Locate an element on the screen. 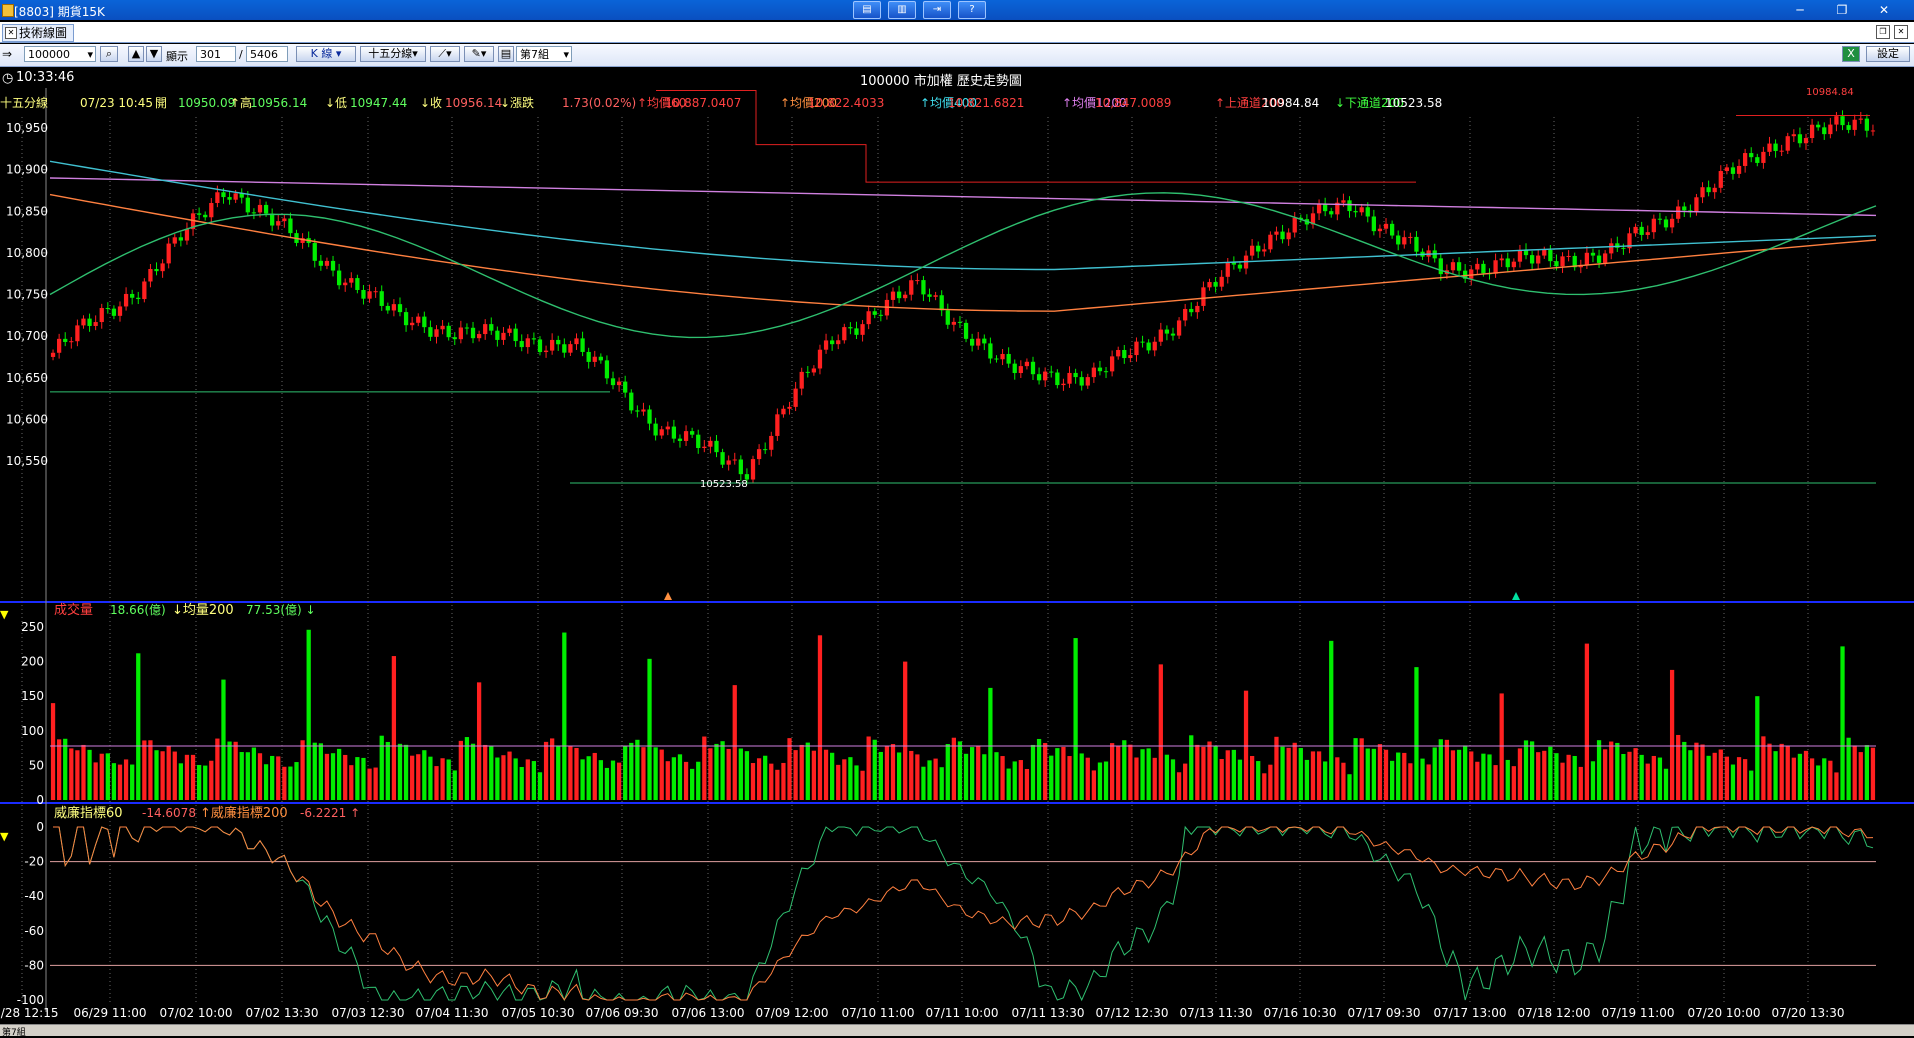 Image resolution: width=1914 pixels, height=1038 pixels. help-button: ? is located at coordinates (972, 10).